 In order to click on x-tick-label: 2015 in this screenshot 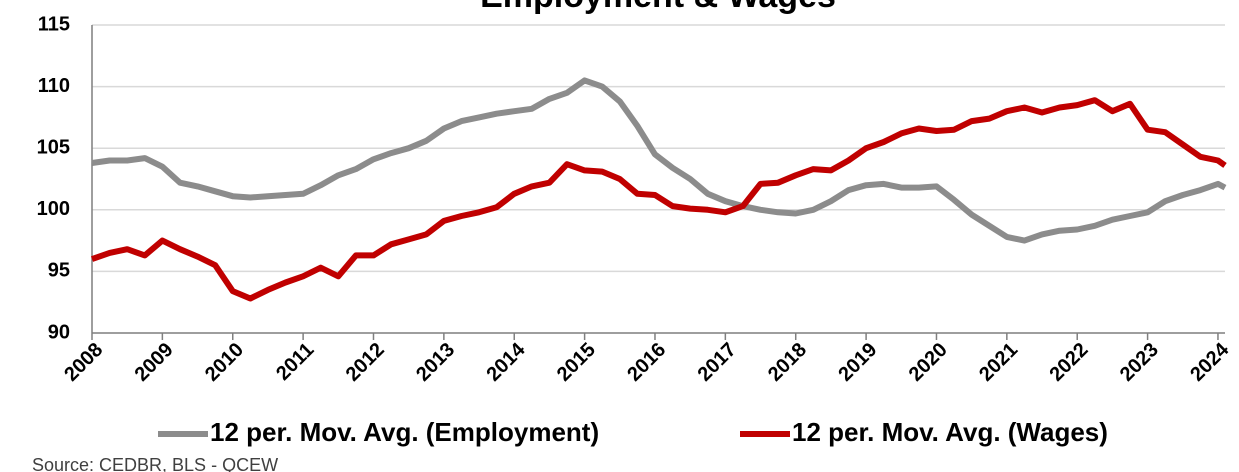, I will do `click(576, 362)`.